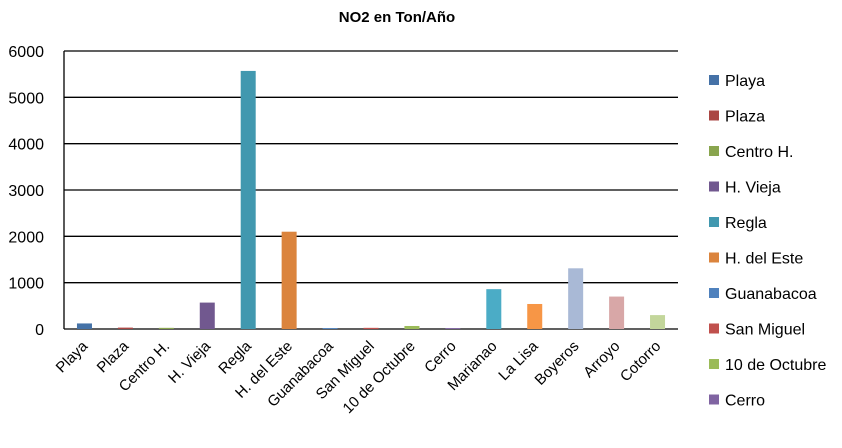 Image resolution: width=842 pixels, height=448 pixels. Describe the element at coordinates (72, 356) in the screenshot. I see `x-tick-label: Playa` at that location.